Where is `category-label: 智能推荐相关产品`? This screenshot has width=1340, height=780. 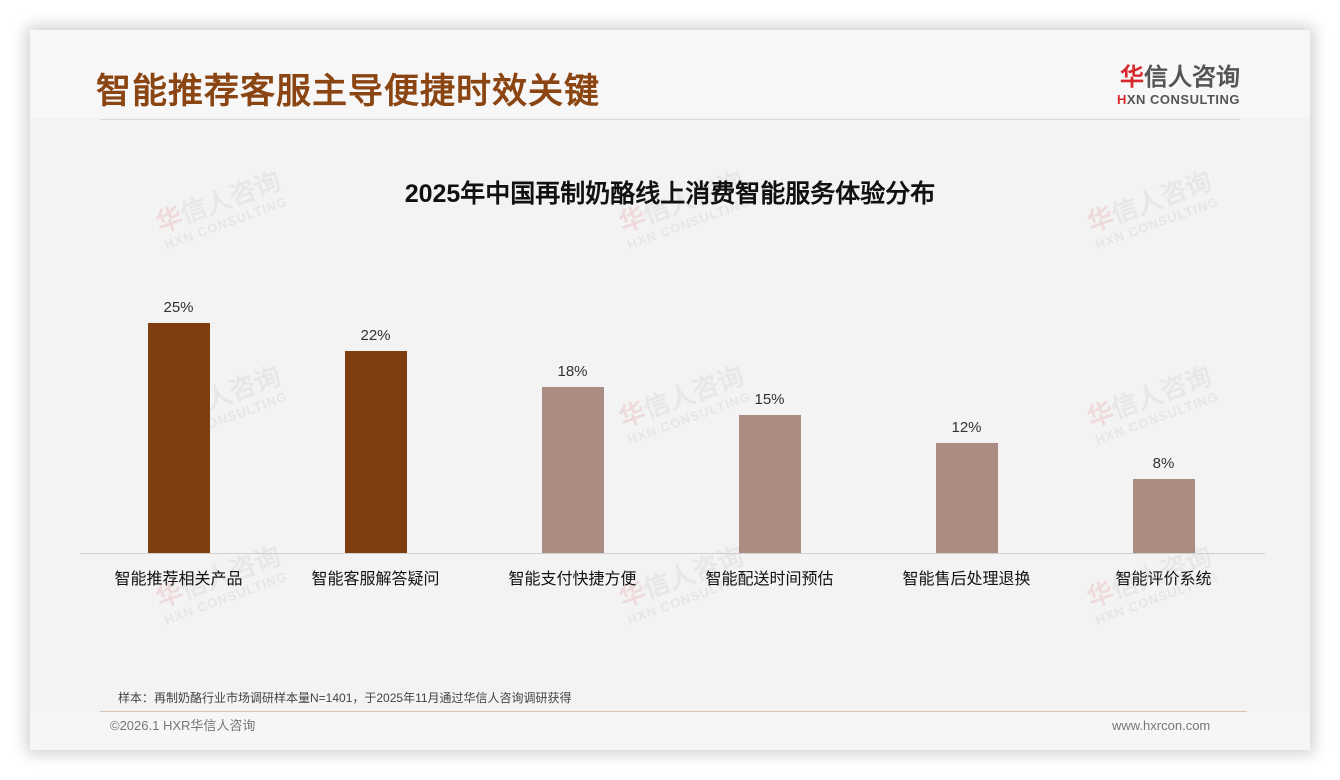
category-label: 智能推荐相关产品 is located at coordinates (178, 579).